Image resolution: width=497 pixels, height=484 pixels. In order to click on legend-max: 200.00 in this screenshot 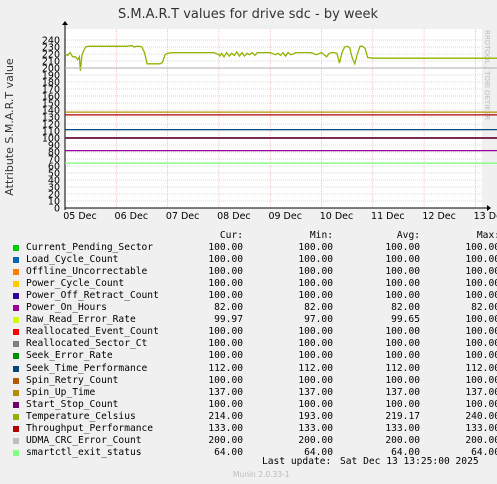, I will do `click(481, 440)`.